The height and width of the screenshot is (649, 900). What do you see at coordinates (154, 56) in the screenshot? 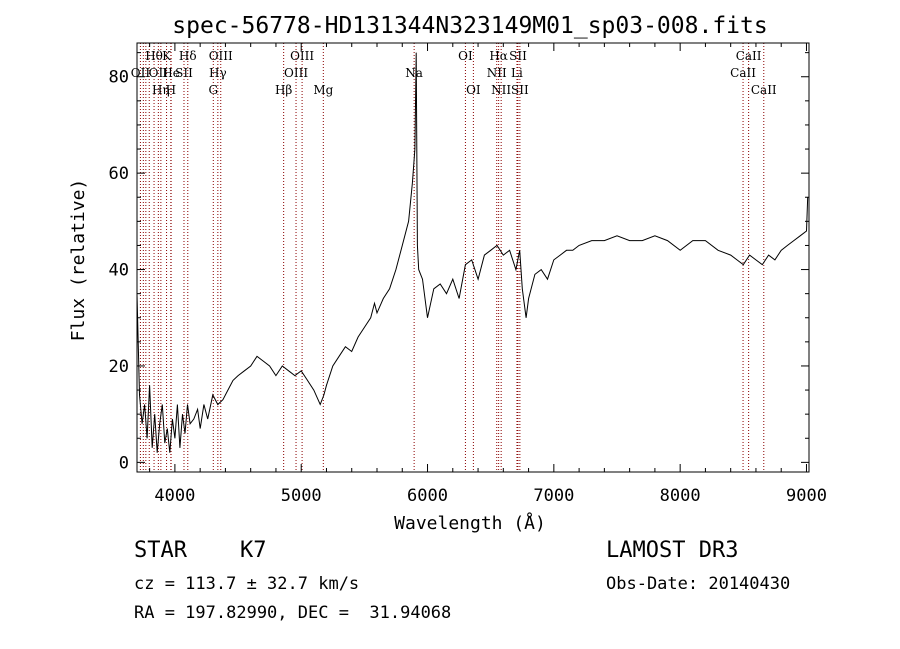
I see `line-label: Hθ` at bounding box center [154, 56].